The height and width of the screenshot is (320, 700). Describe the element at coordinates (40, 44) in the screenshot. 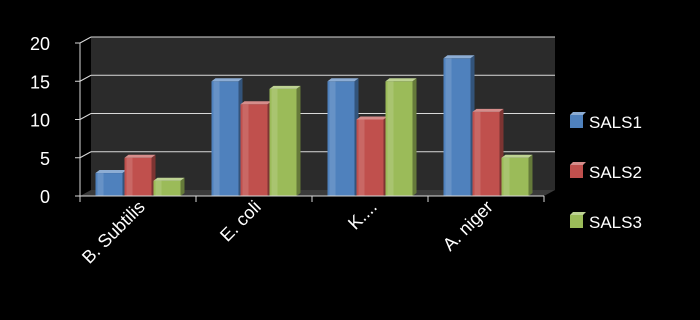

I see `y-tick-label: 20` at that location.